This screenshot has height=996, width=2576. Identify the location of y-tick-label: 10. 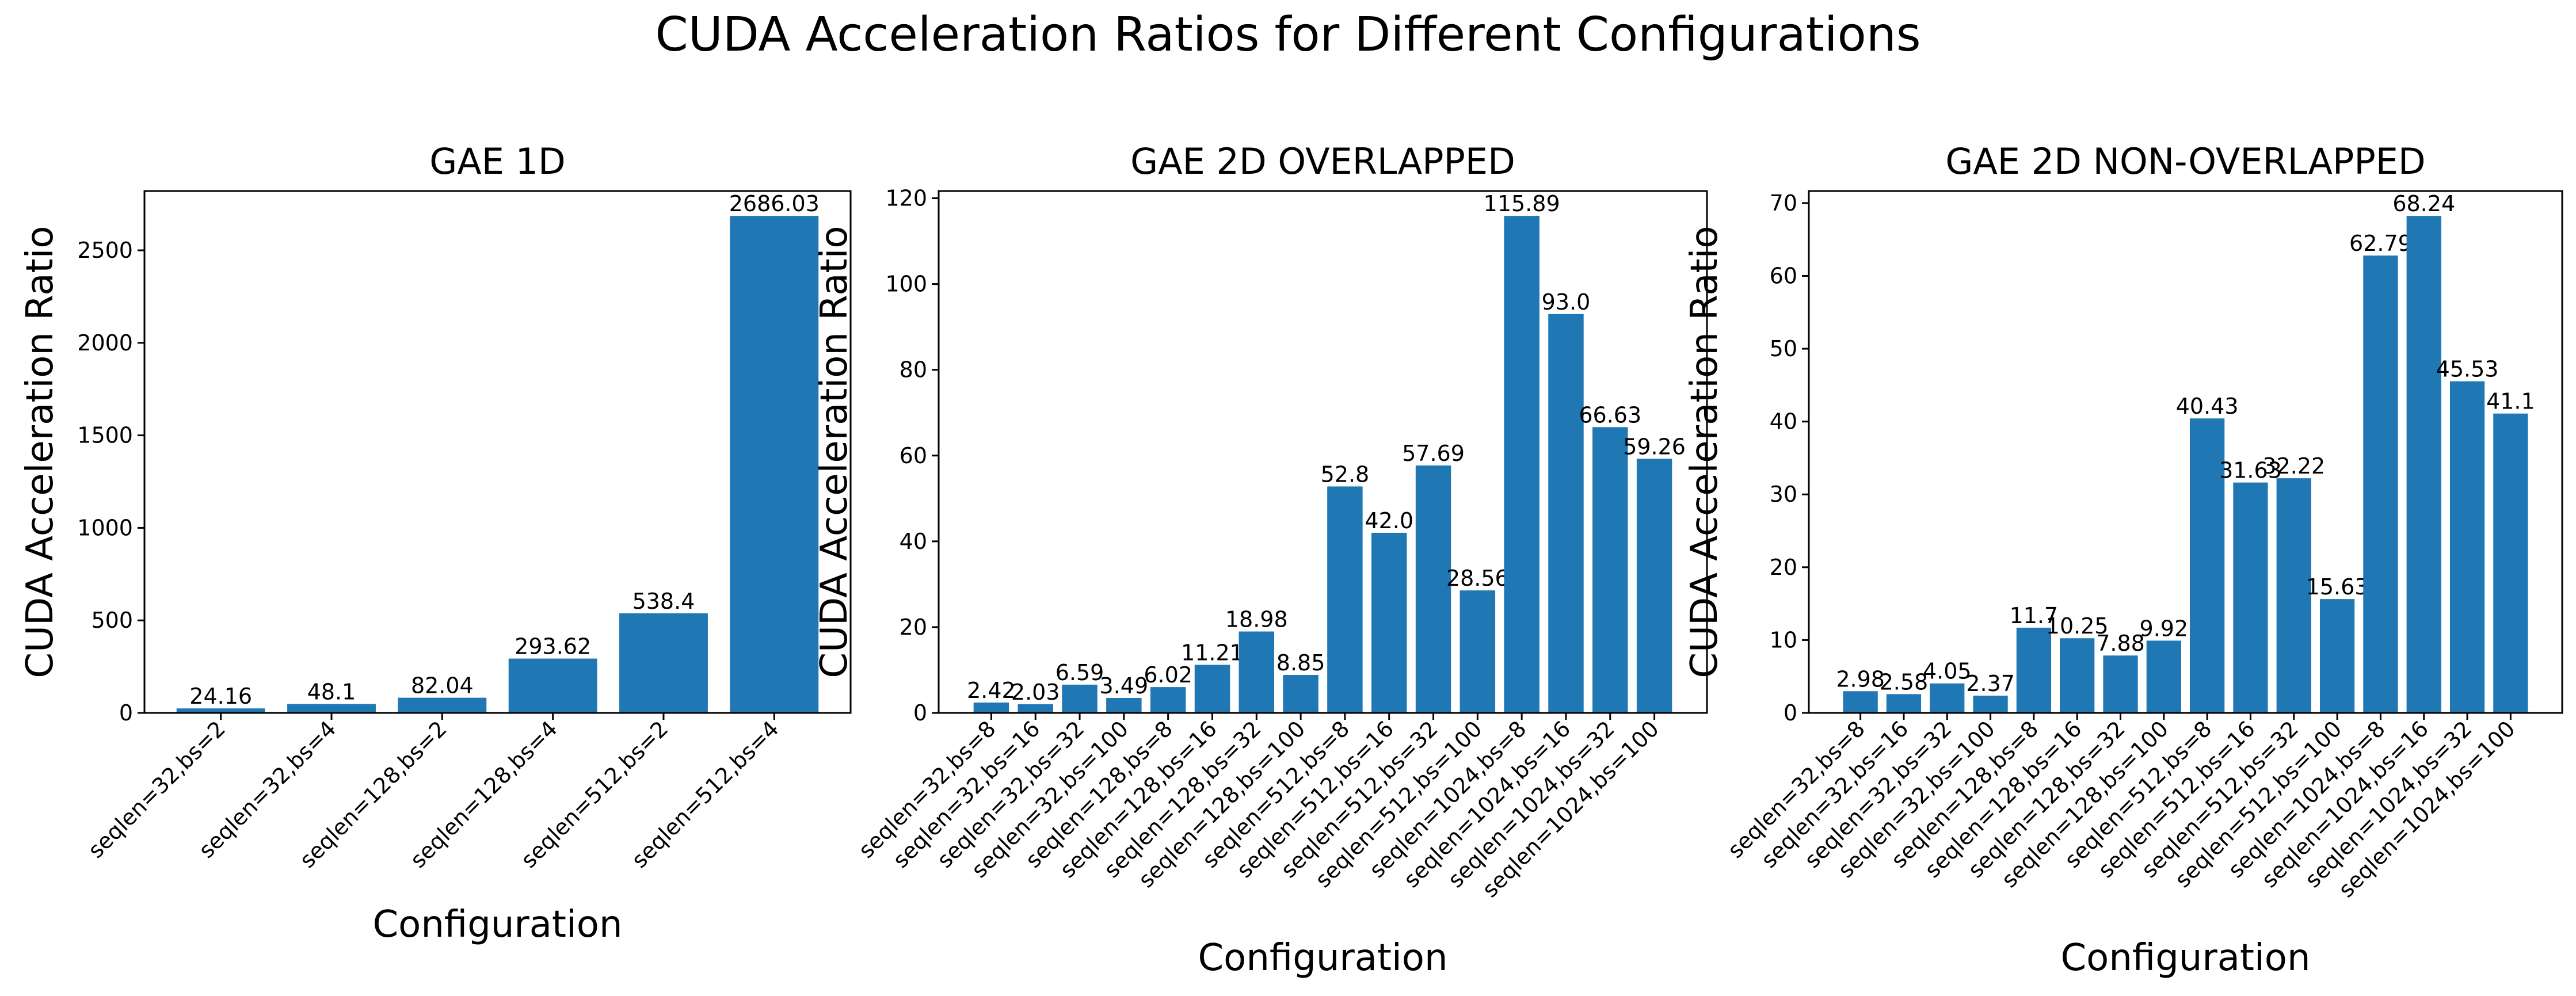
(1783, 640).